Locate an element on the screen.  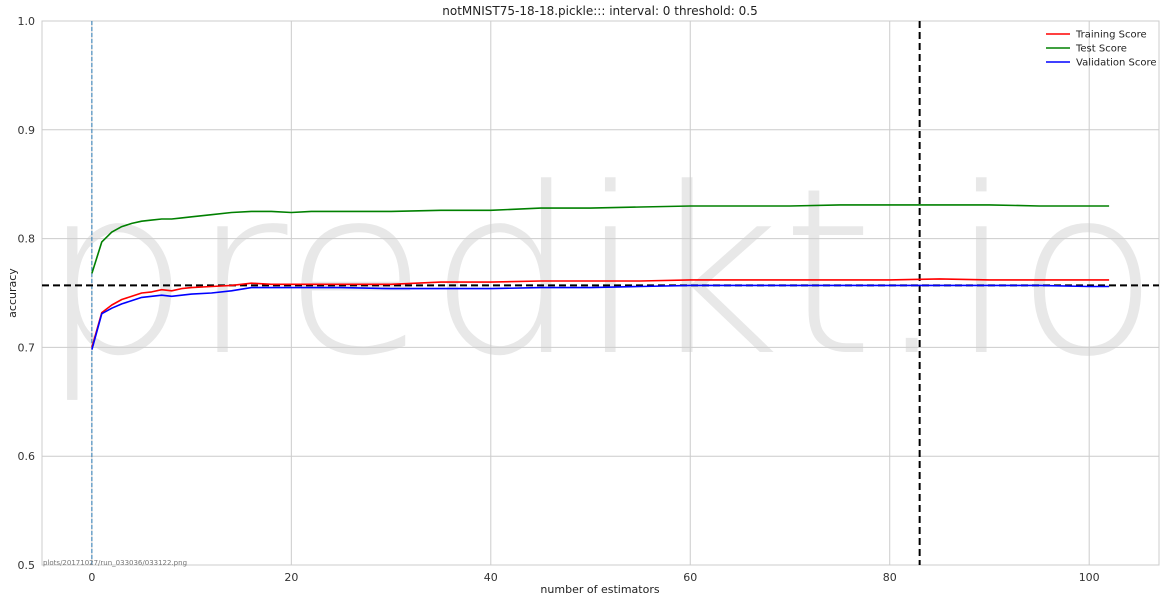
series-line-validation-score is located at coordinates (600, 317).